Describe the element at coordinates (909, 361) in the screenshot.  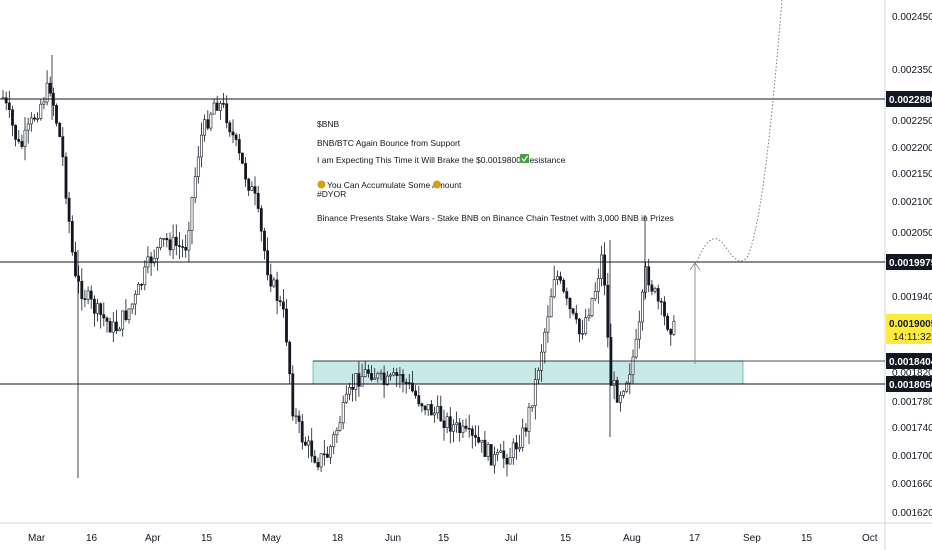
I see `level-tag-zone-top: 0.0018404` at that location.